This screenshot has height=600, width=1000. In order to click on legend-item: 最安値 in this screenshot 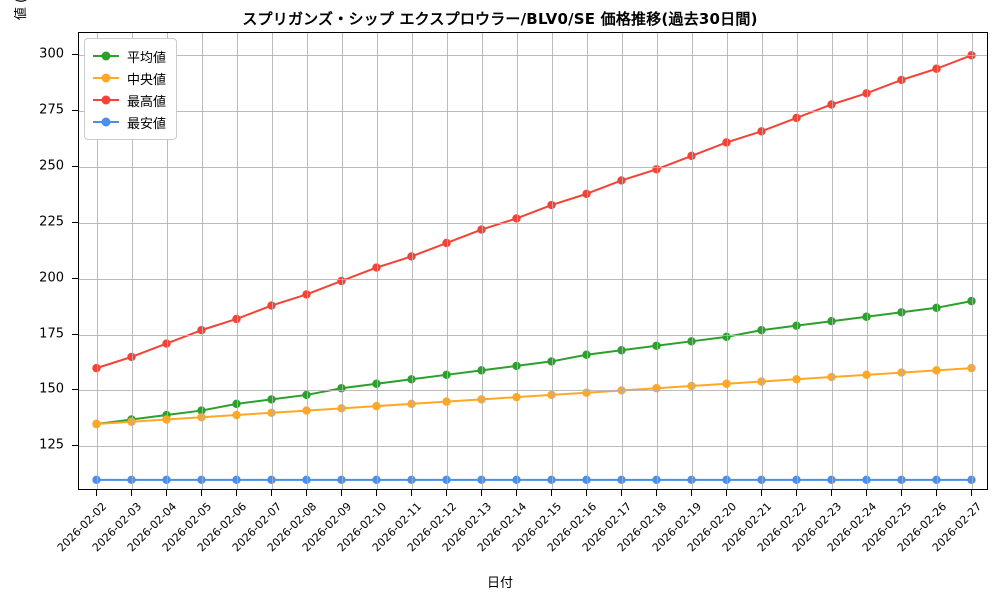, I will do `click(129, 122)`.